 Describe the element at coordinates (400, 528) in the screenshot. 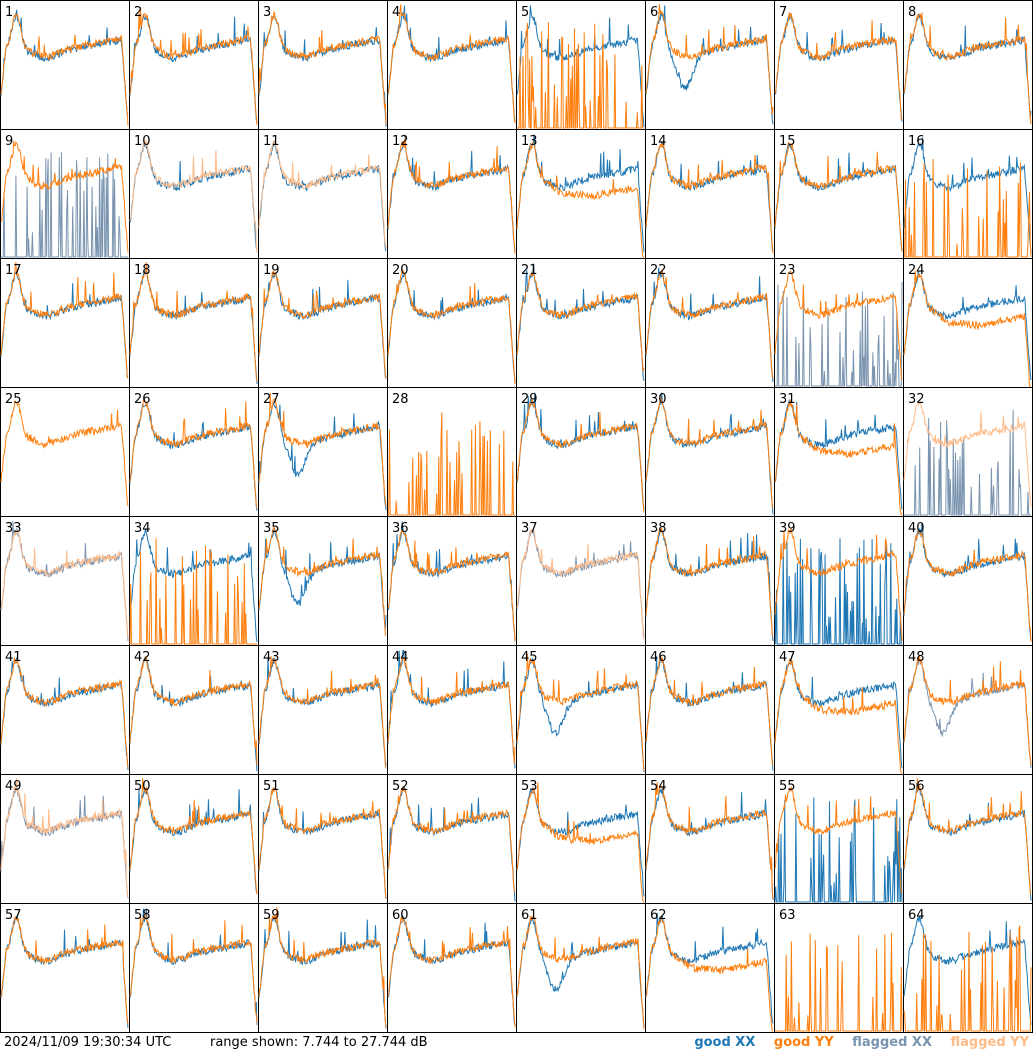

I see `panel-label: 36` at that location.